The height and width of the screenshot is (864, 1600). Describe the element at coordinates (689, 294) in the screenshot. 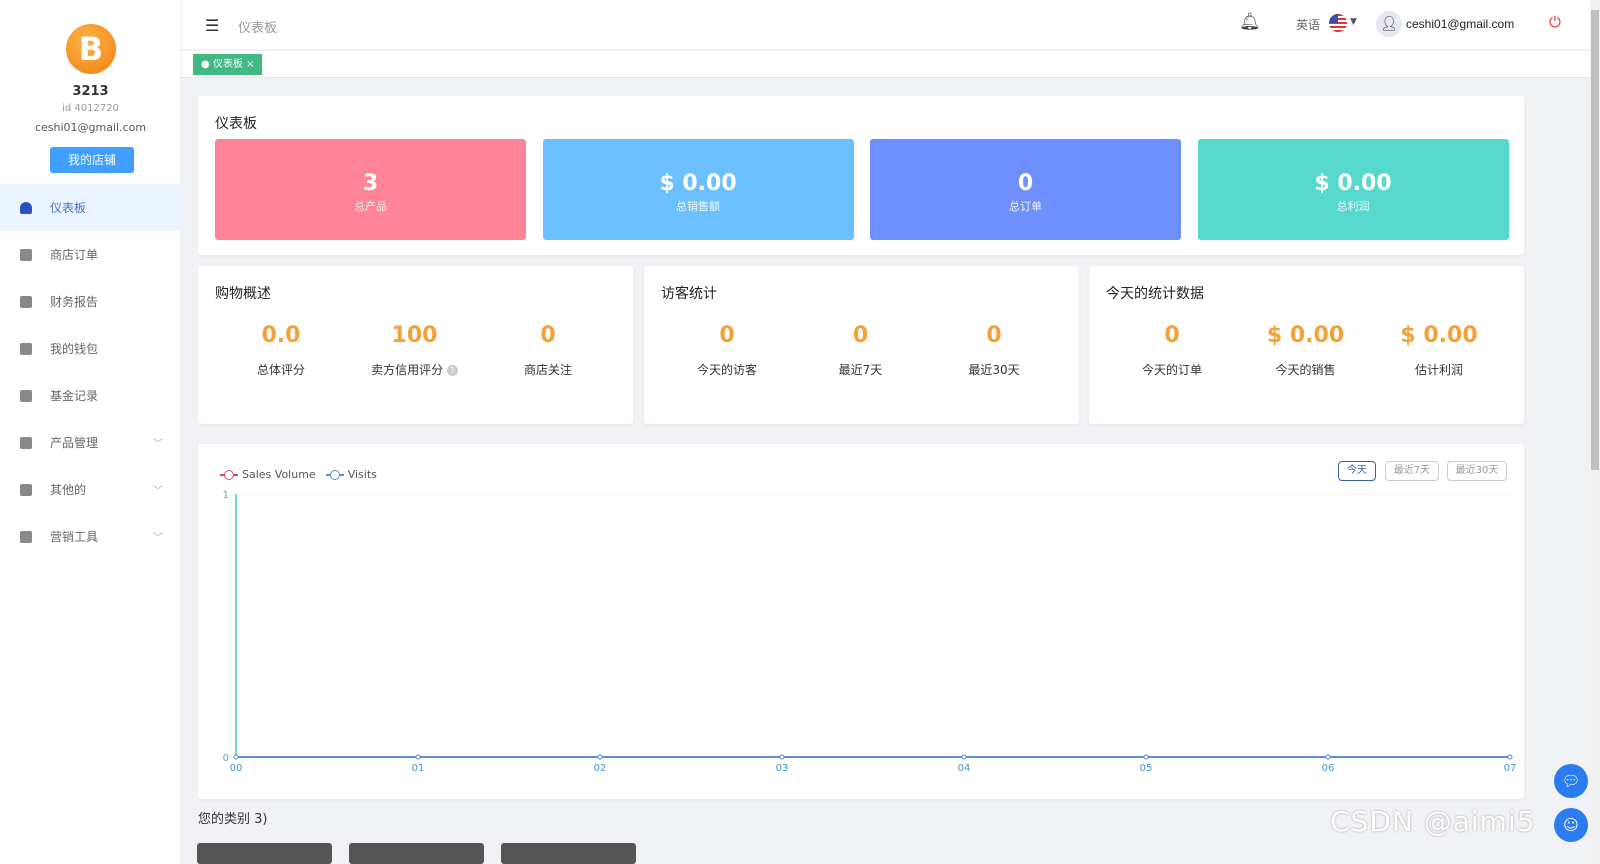

I see `panel-title: 访客统计` at that location.